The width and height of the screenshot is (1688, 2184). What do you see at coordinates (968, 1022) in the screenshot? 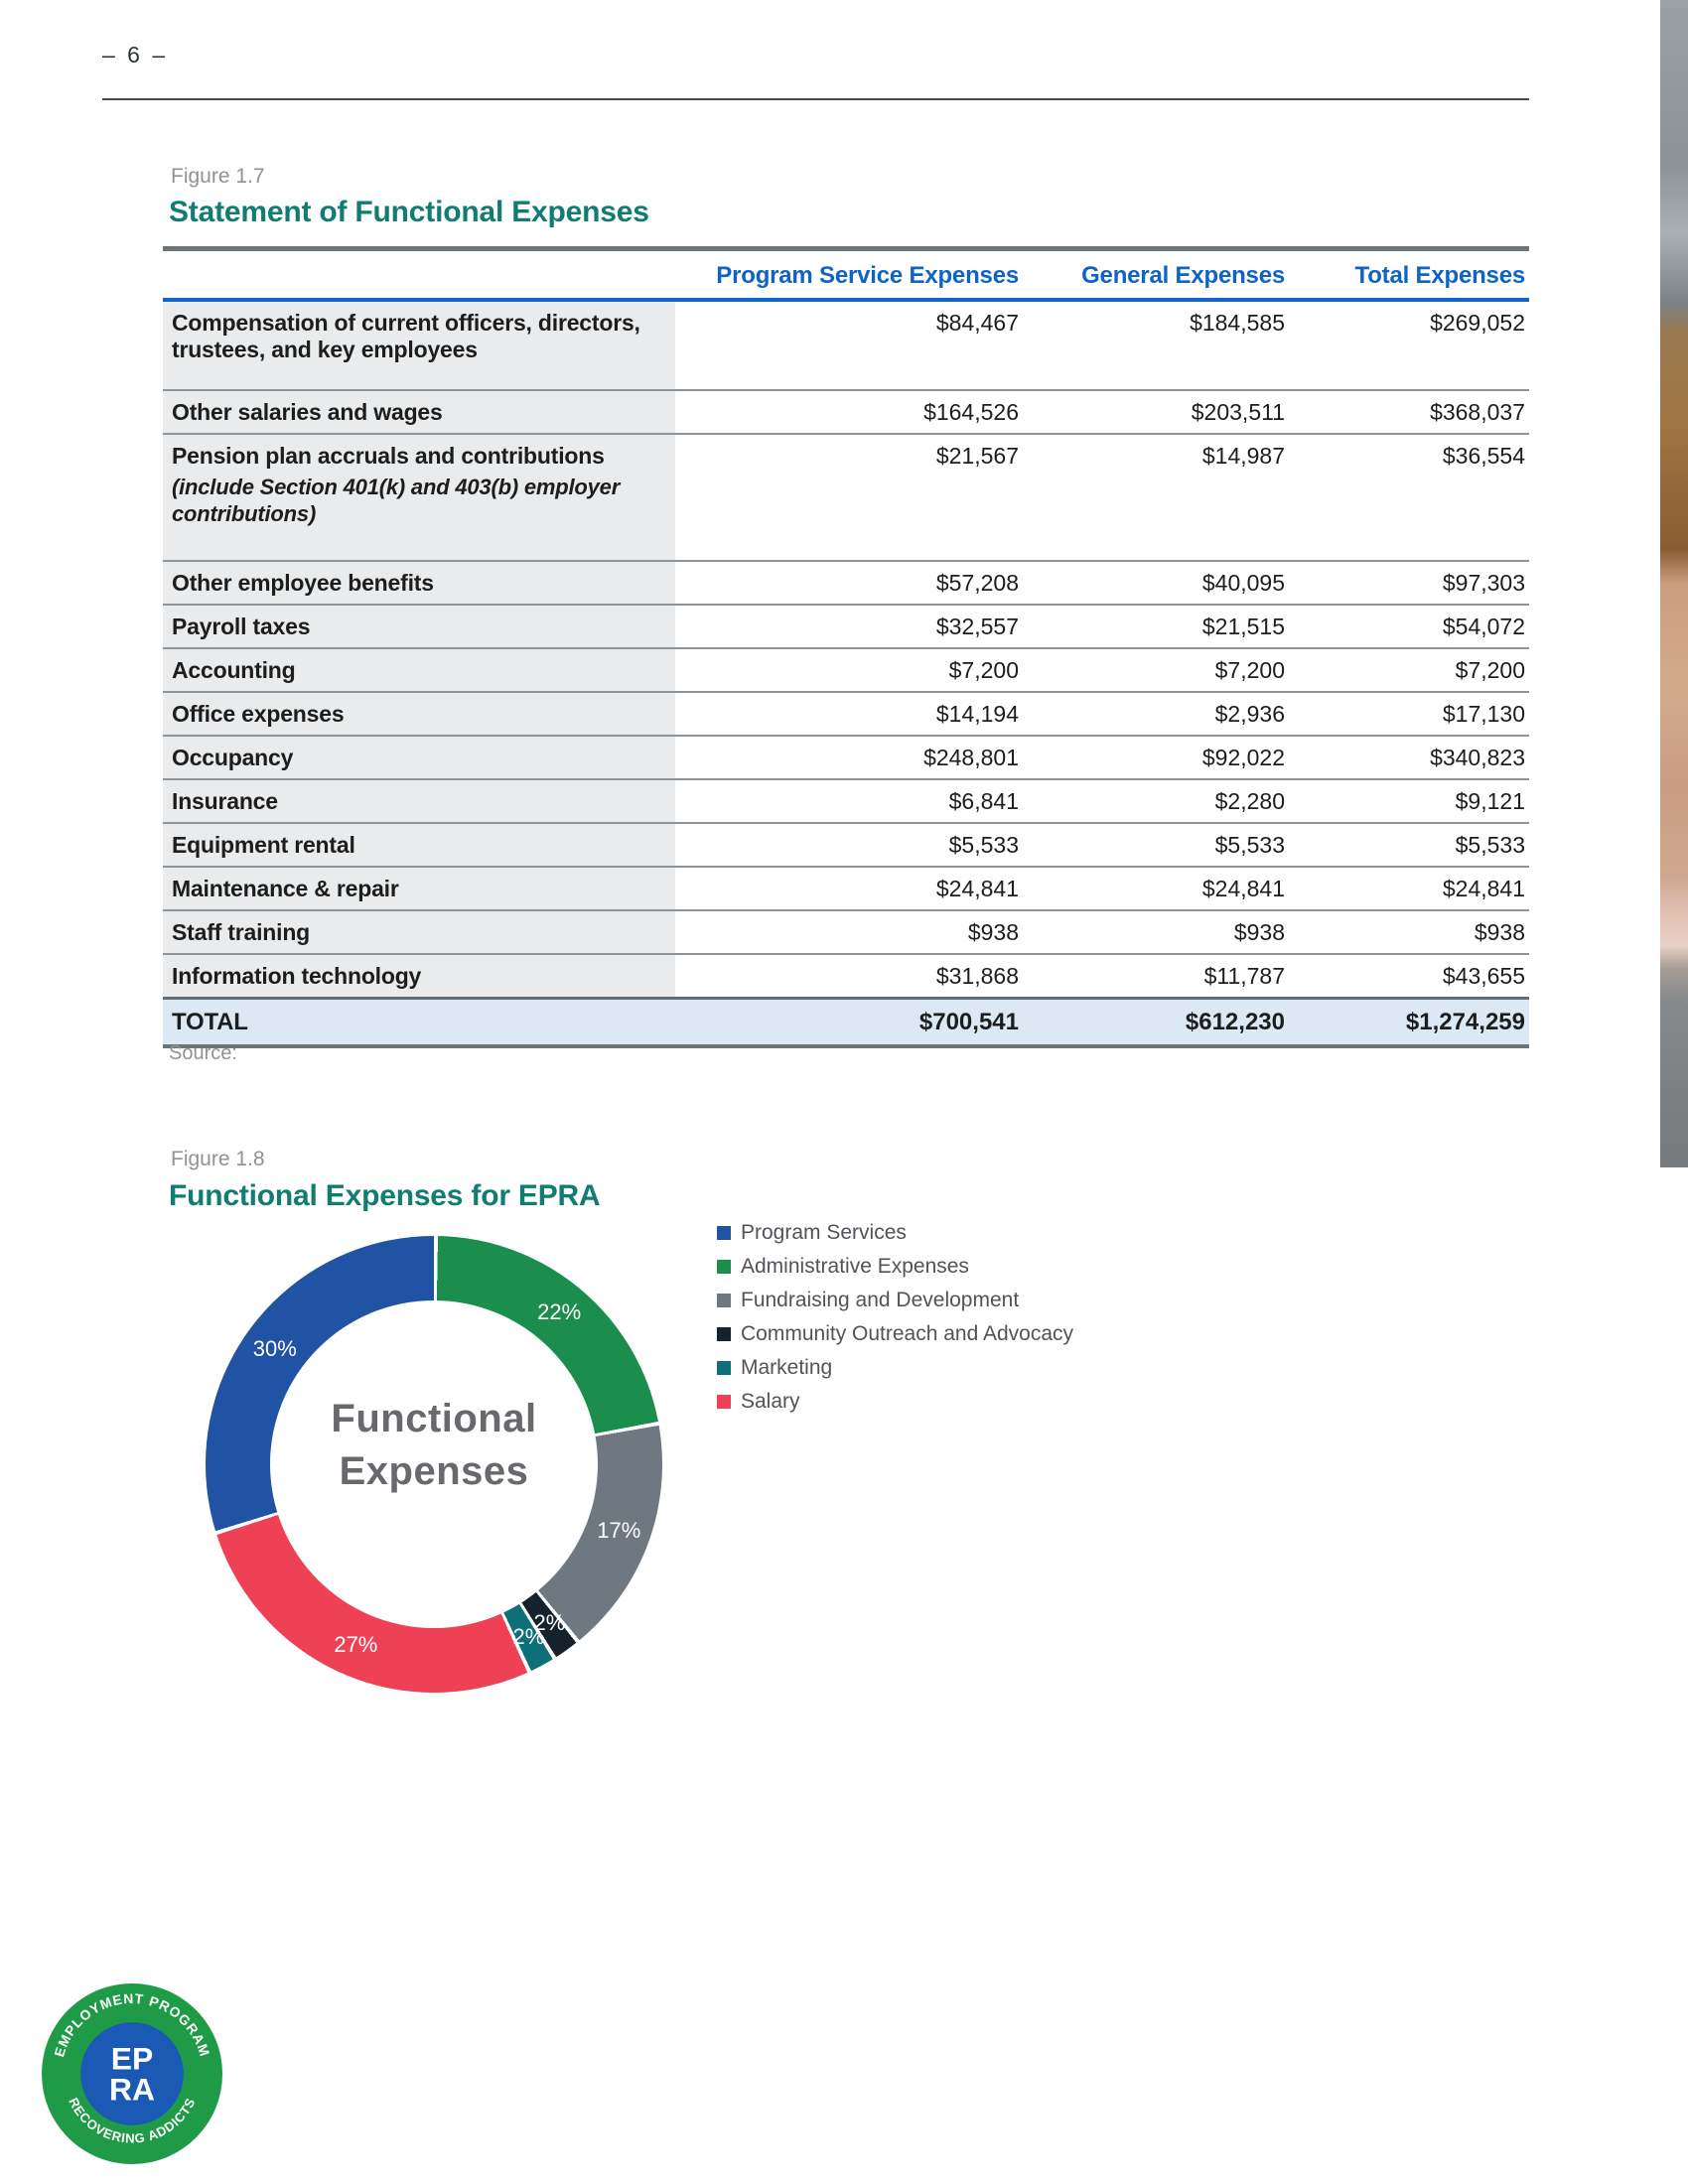
I see `total-value-program-service: $700,541` at bounding box center [968, 1022].